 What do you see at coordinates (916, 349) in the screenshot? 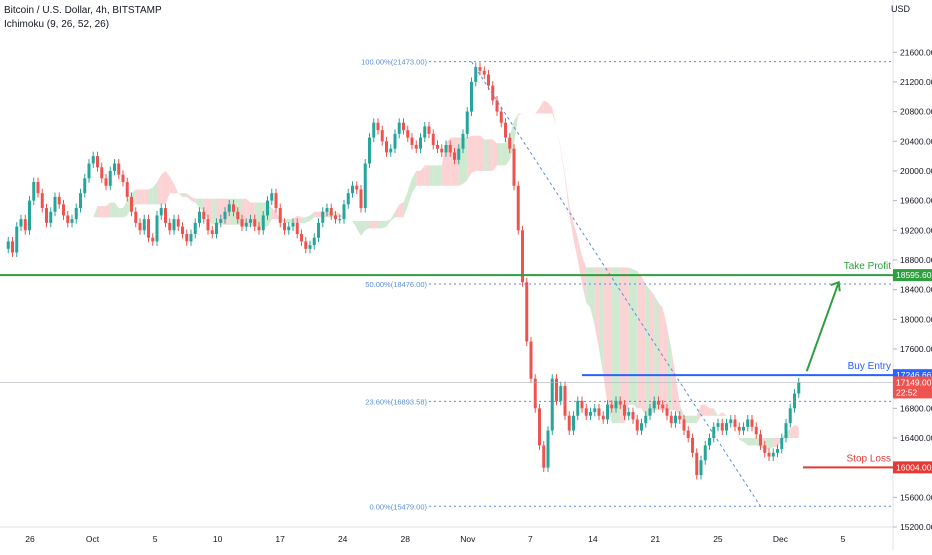
I see `price-tick-label: 17600.00` at bounding box center [916, 349].